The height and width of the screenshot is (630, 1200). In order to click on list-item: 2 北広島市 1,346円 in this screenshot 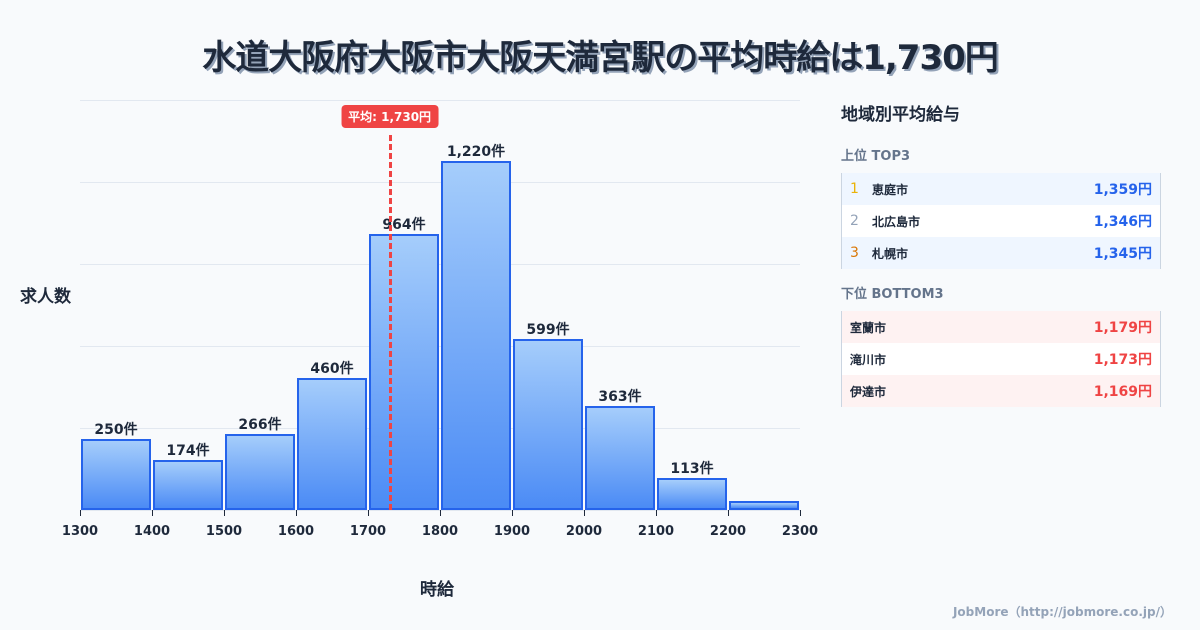, I will do `click(1001, 221)`.